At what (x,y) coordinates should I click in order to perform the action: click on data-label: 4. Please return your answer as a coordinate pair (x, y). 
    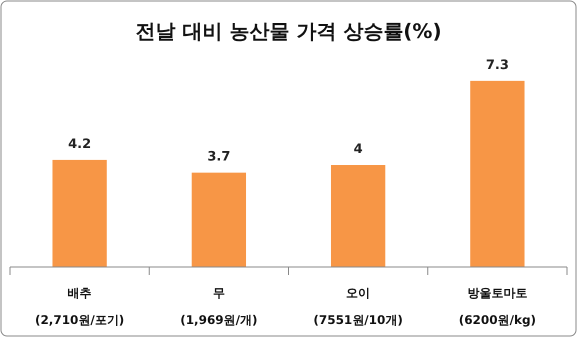
    Looking at the image, I should click on (358, 150).